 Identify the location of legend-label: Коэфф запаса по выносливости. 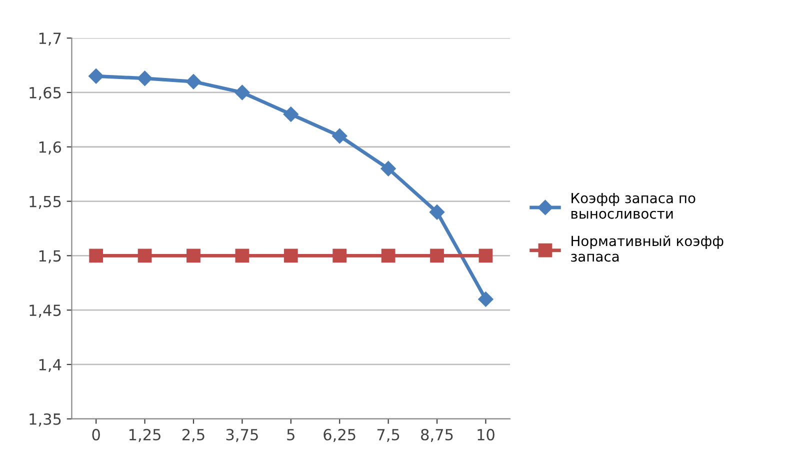
(633, 205).